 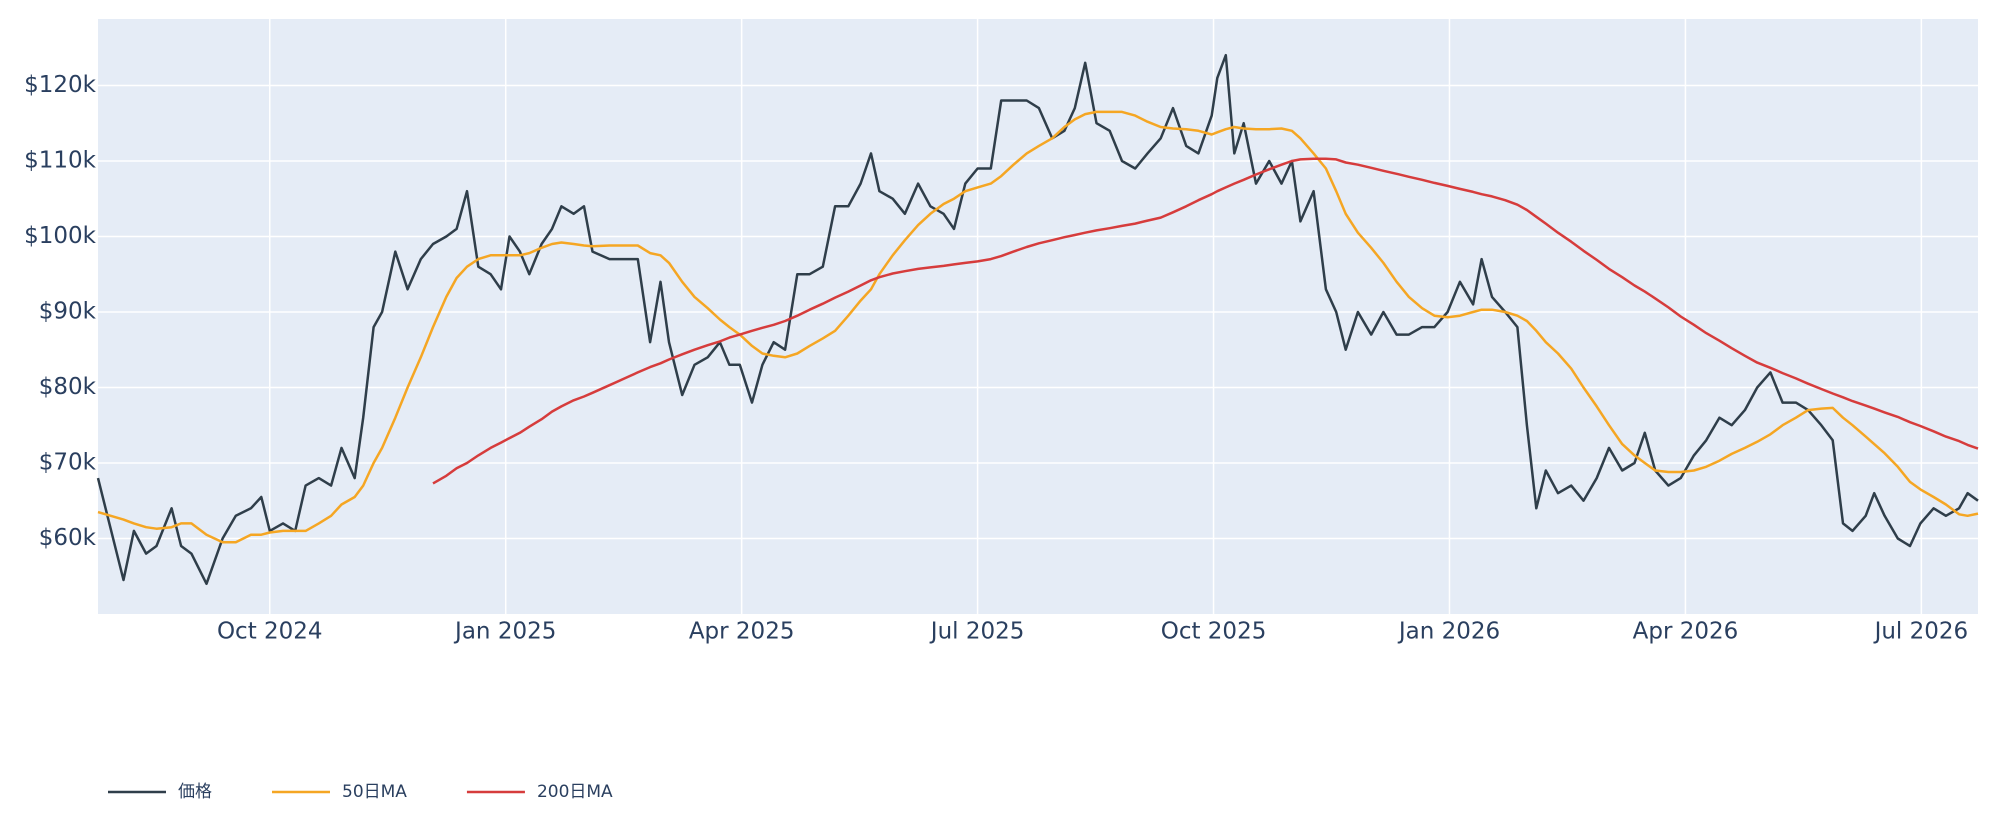 What do you see at coordinates (1214, 632) in the screenshot?
I see `x-tick-label: Oct 2025` at bounding box center [1214, 632].